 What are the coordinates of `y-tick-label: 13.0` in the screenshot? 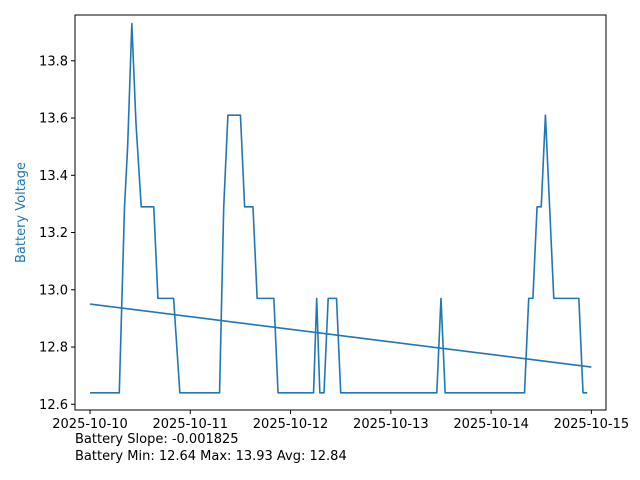 It's located at (53, 290).